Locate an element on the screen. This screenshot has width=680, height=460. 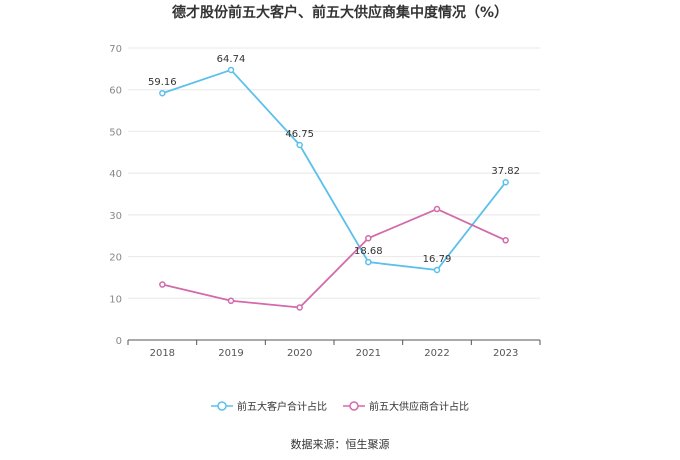
y-tick-label: 50 is located at coordinates (115, 132).